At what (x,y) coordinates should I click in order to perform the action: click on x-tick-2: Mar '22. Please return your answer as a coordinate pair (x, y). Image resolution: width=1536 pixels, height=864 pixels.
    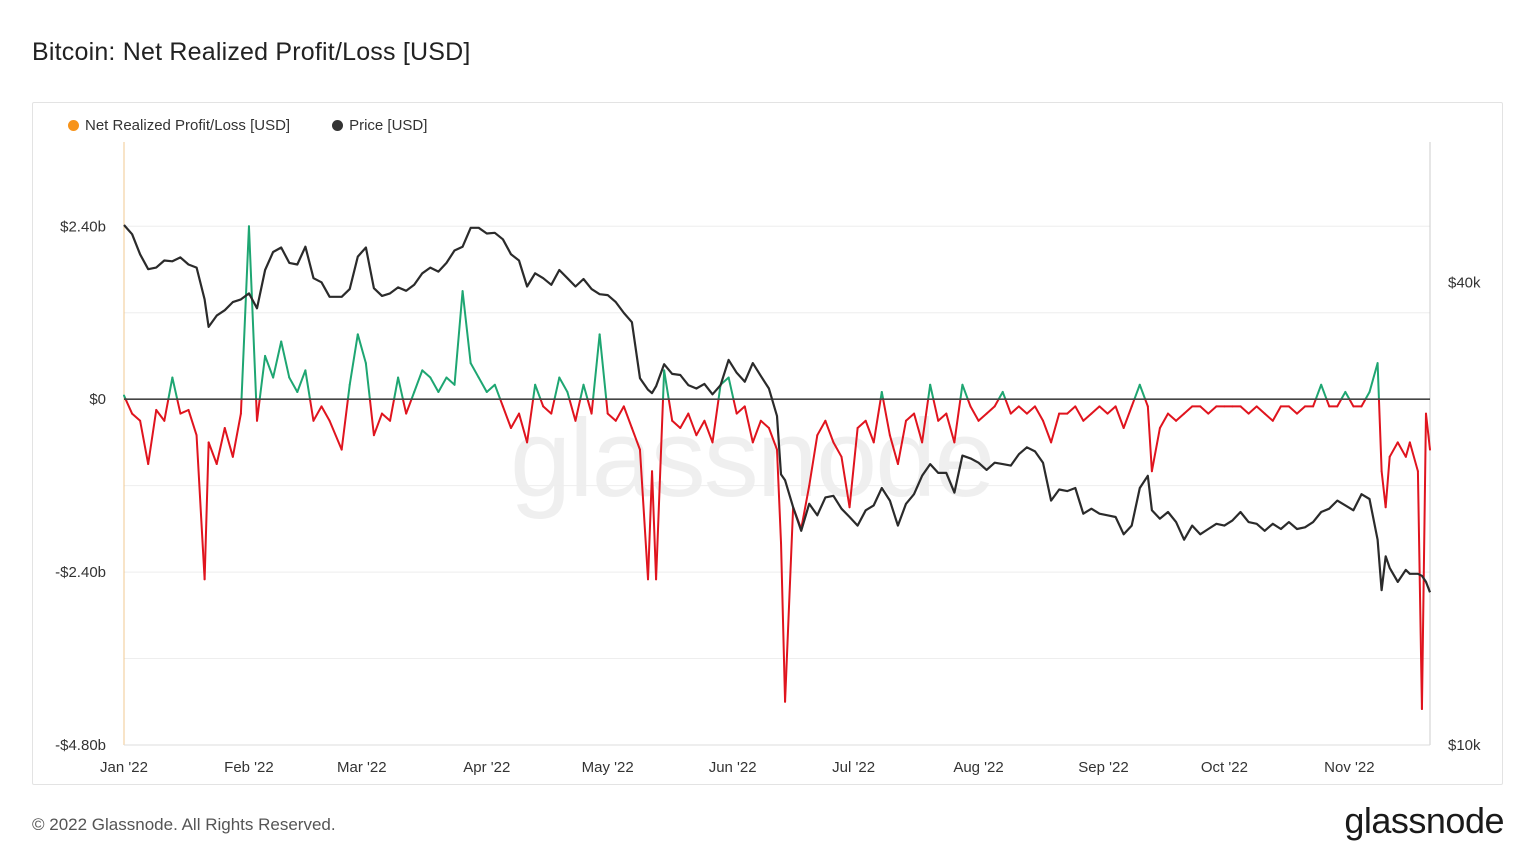
    Looking at the image, I should click on (362, 767).